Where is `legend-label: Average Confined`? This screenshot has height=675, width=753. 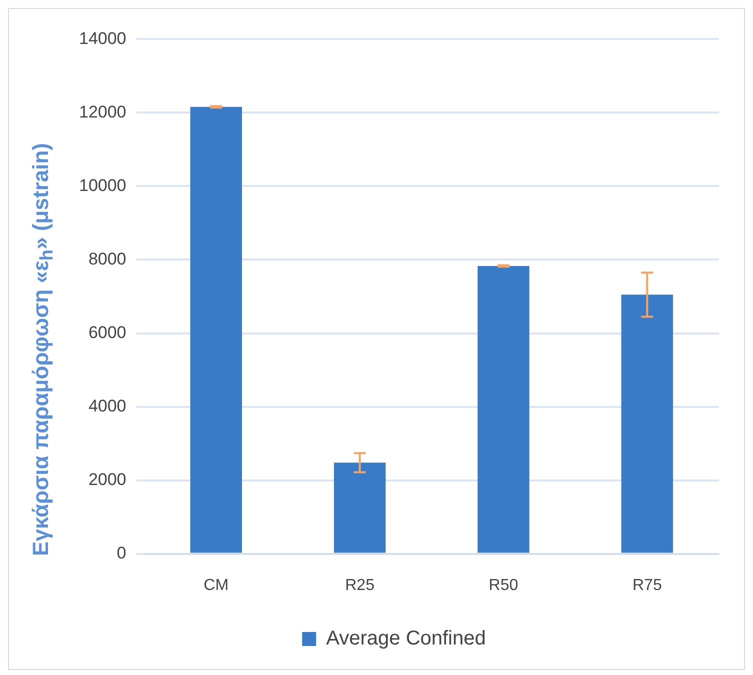
legend-label: Average Confined is located at coordinates (406, 639).